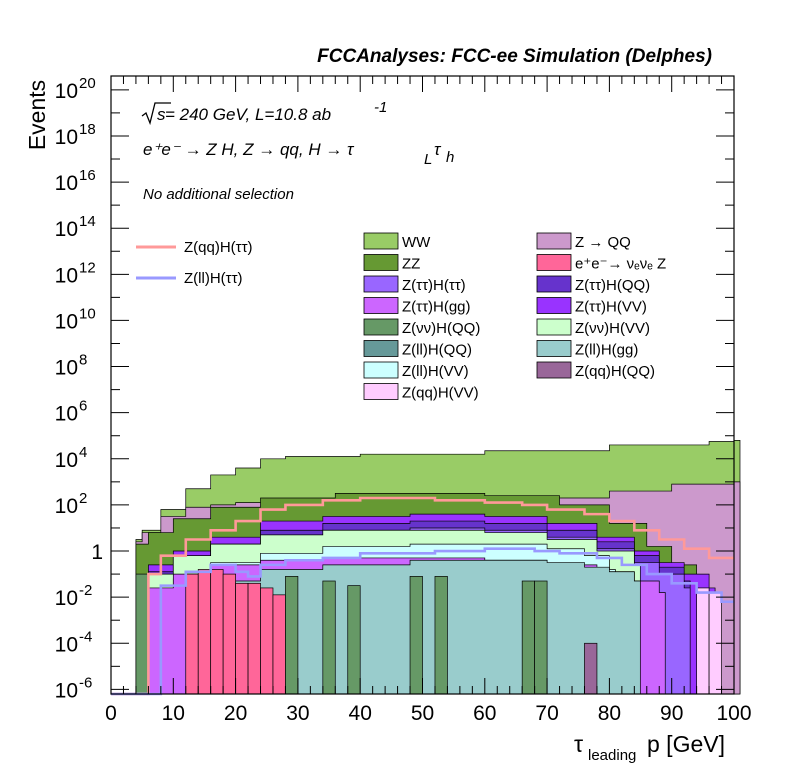 The width and height of the screenshot is (796, 772). I want to click on legend-label-znunuhvv: Z(νν)H(VV), so click(612, 328).